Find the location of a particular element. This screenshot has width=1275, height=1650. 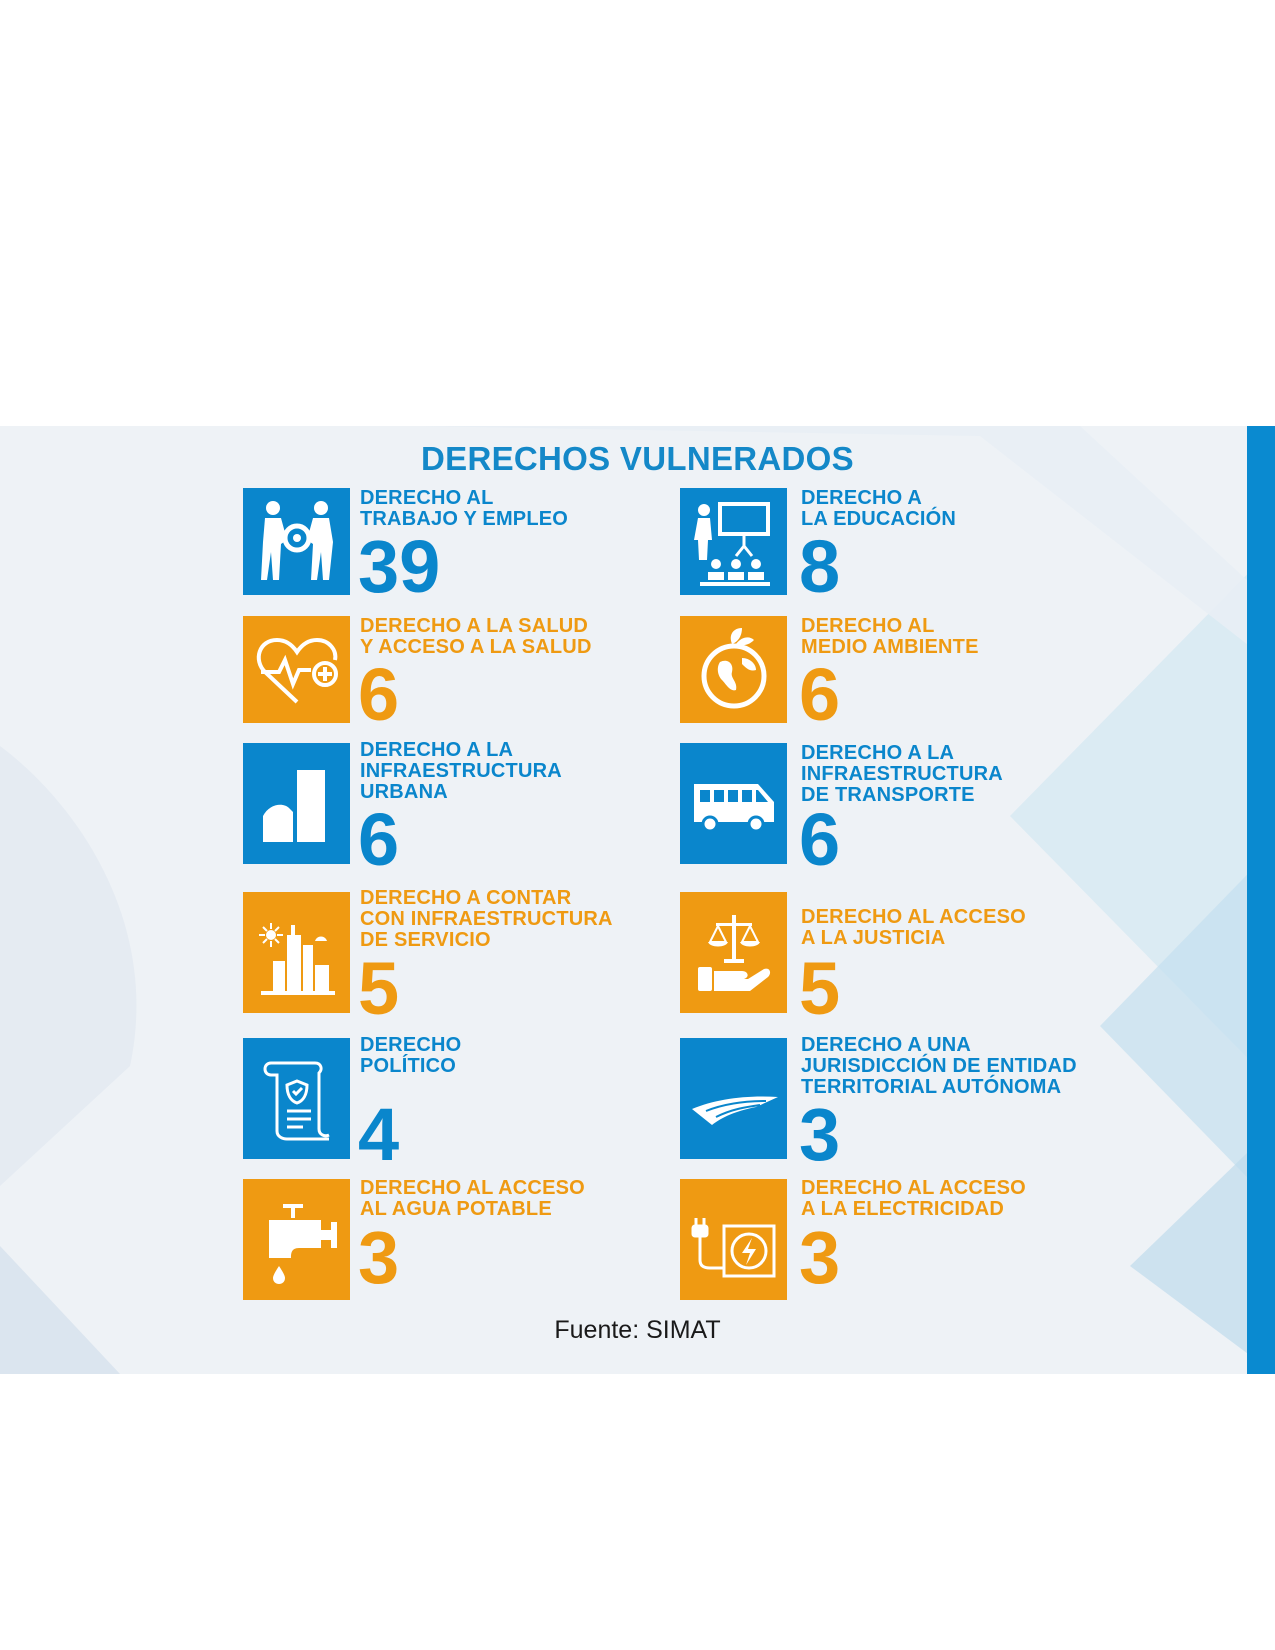

source-caption: Fuente: SIMAT is located at coordinates (637, 1330).